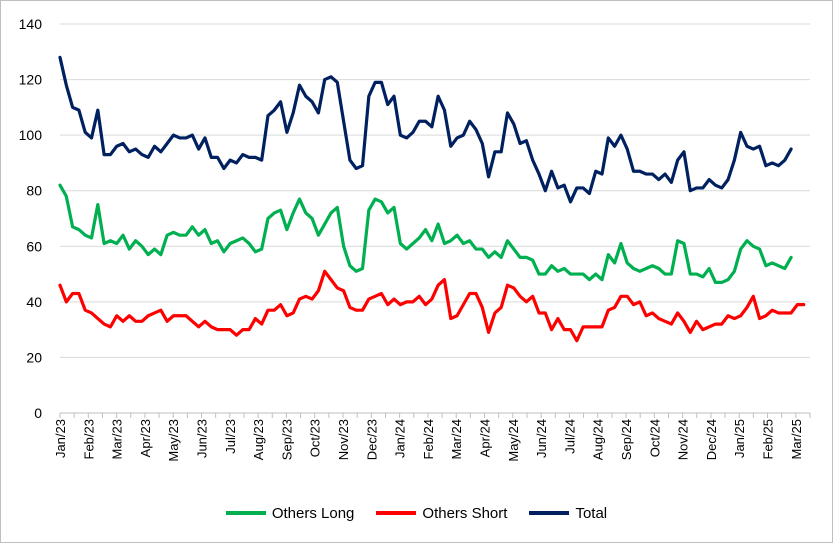 The height and width of the screenshot is (543, 833). Describe the element at coordinates (591, 513) in the screenshot. I see `legend-label-total: Total` at that location.